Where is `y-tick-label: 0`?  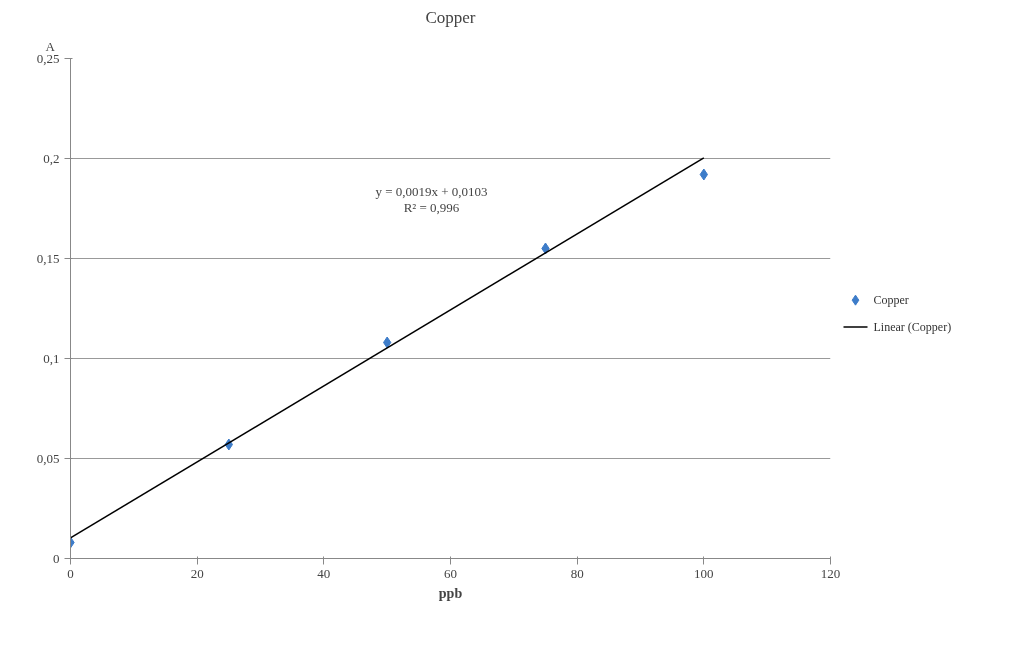 y-tick-label: 0 is located at coordinates (56, 558).